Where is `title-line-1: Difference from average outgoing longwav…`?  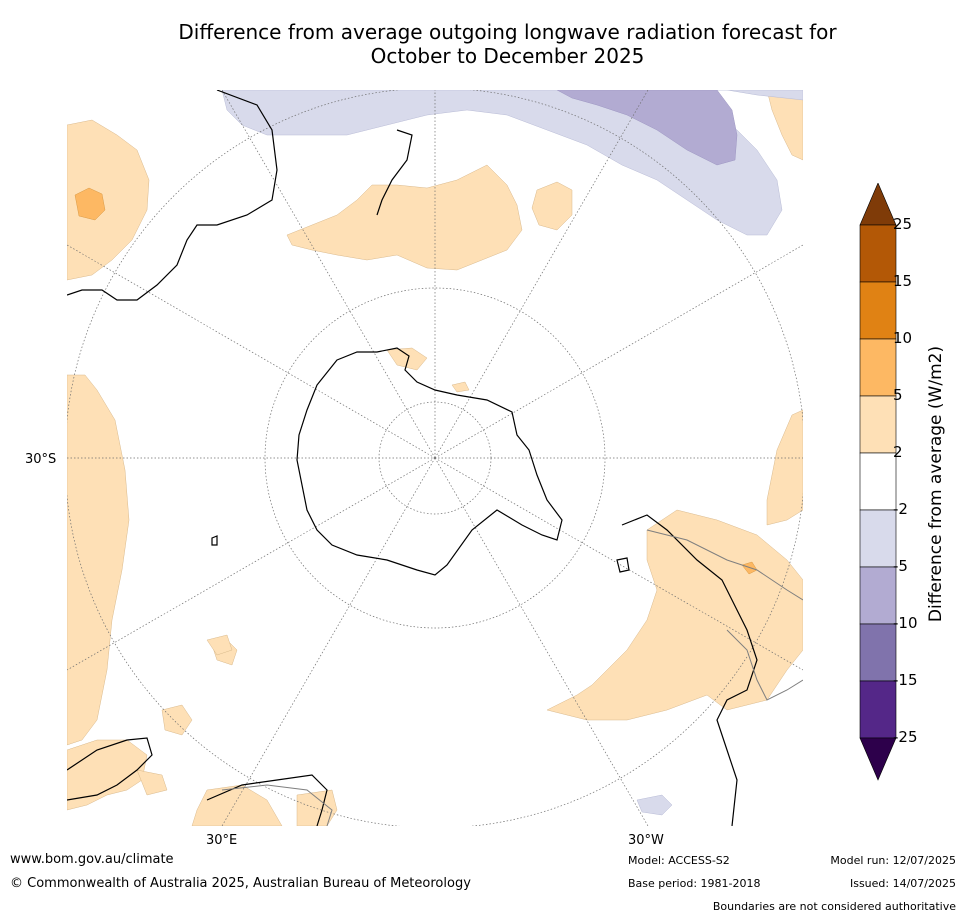
title-line-1: Difference from average outgoing longwav… is located at coordinates (507, 32).